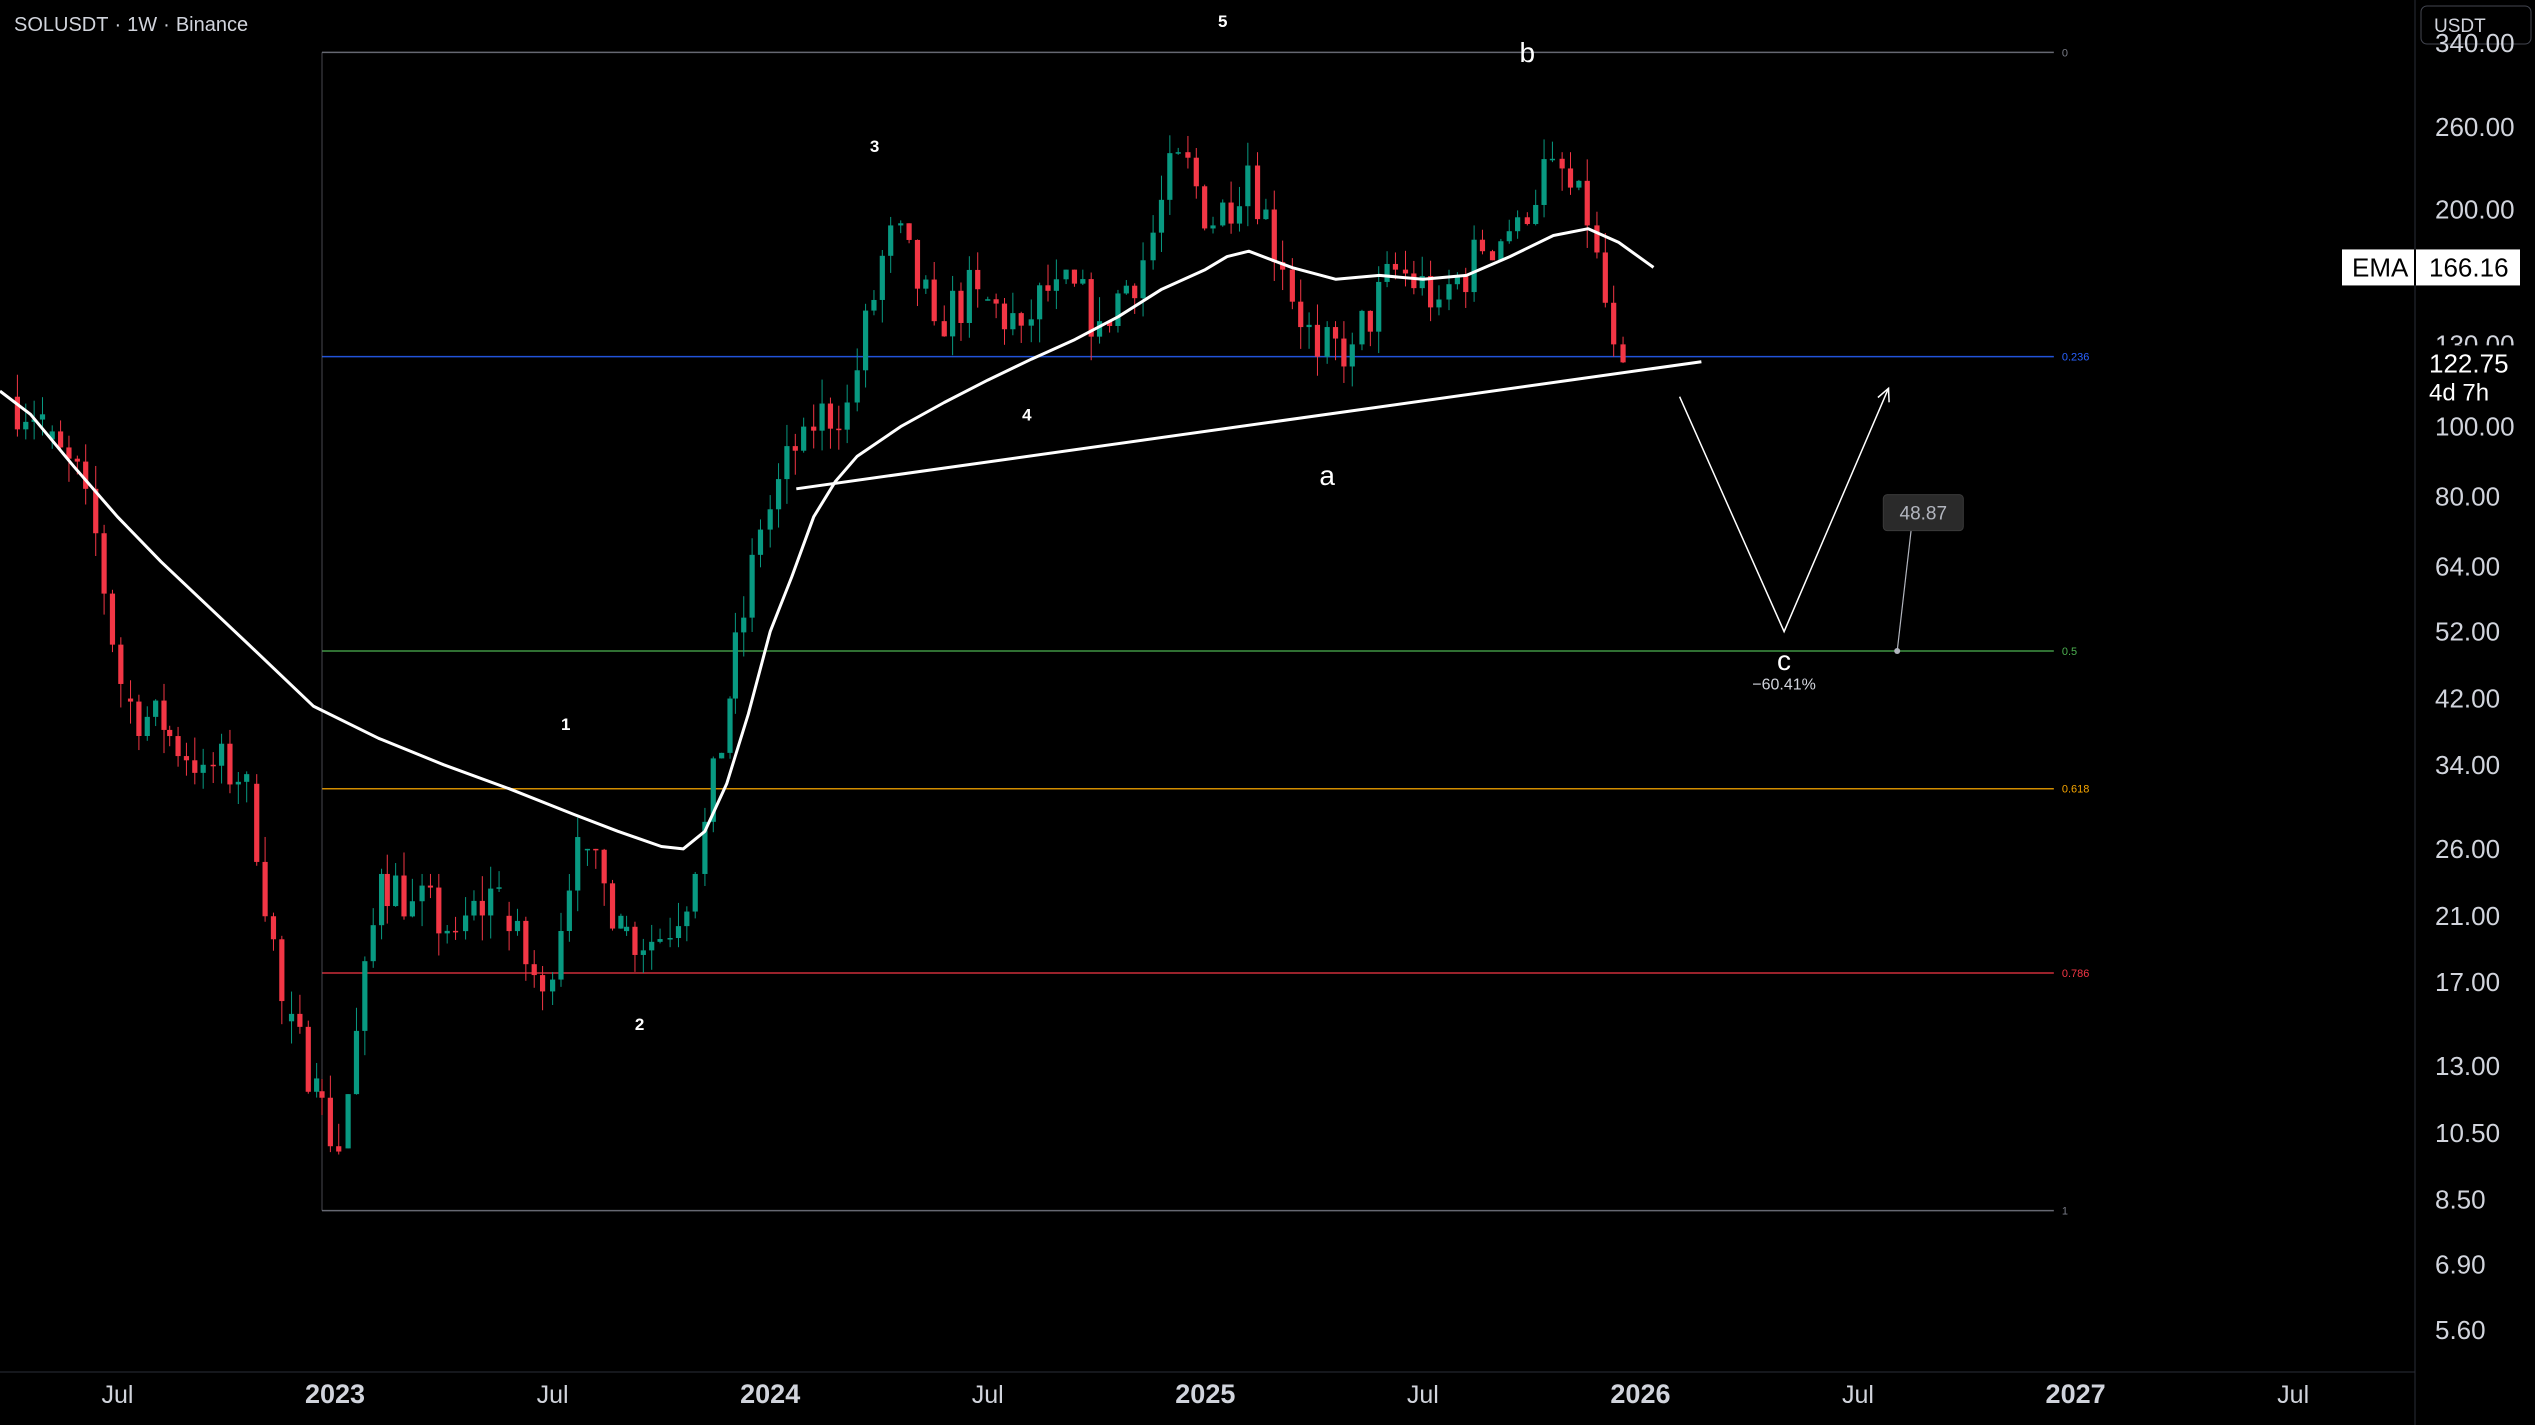 Image resolution: width=2535 pixels, height=1425 pixels. Describe the element at coordinates (1027, 414) in the screenshot. I see `wave-label-4: 4` at that location.